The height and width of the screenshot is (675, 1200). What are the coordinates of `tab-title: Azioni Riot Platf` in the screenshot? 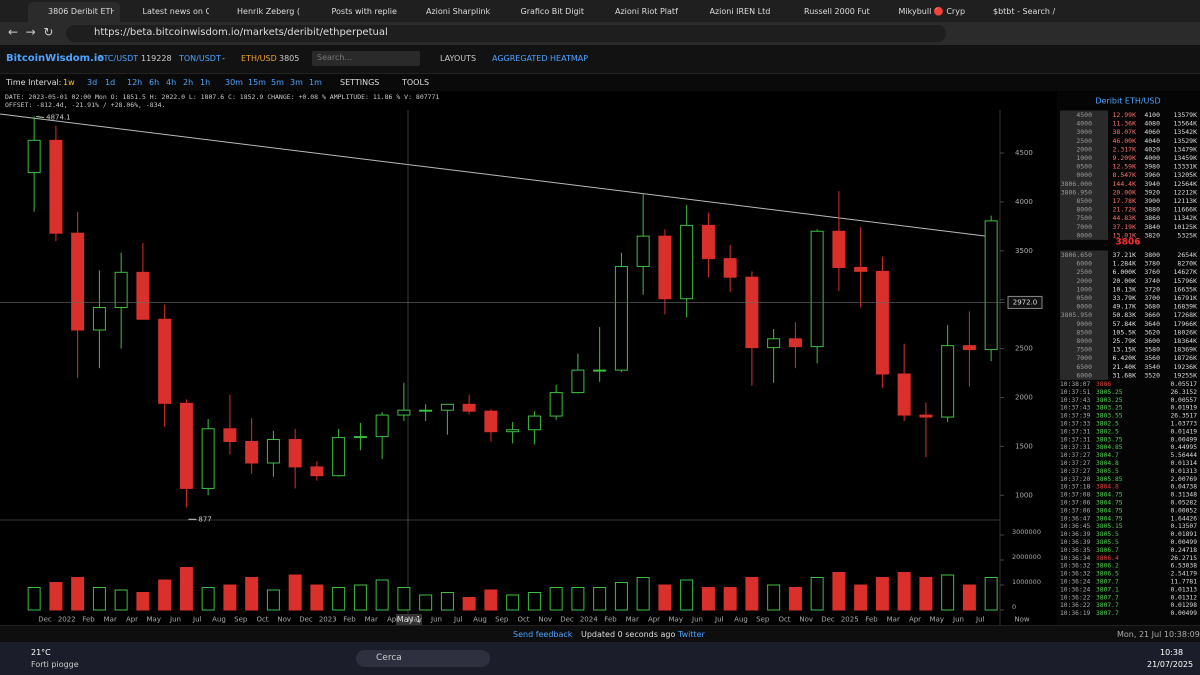 It's located at (646, 11).